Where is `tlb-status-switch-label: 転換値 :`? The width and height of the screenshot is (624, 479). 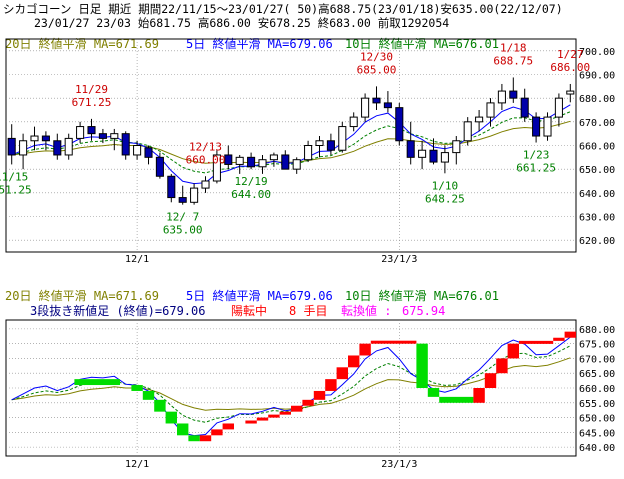
tlb-status-switch-label: 転換値 : is located at coordinates (366, 310).